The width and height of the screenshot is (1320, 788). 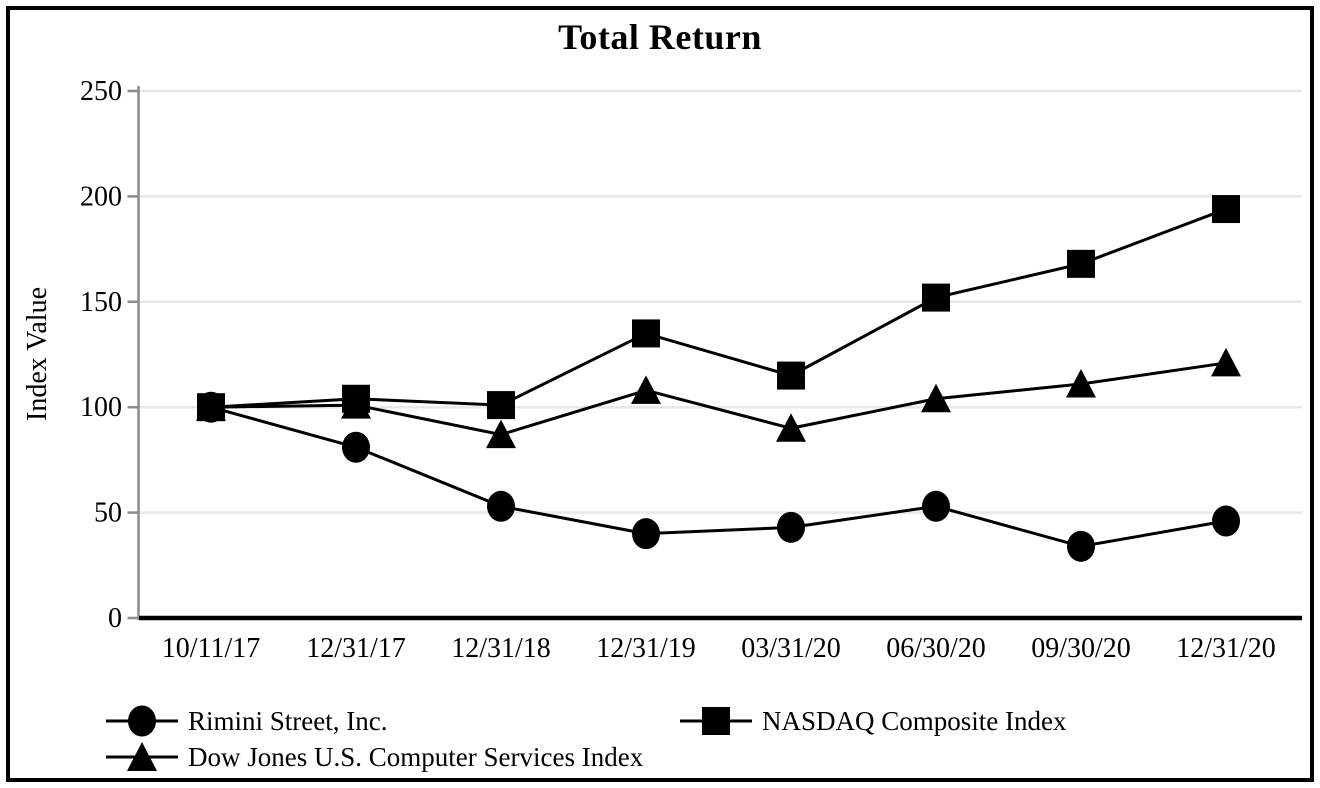 I want to click on x-tick-label-2: 12/31/18, so click(x=501, y=648).